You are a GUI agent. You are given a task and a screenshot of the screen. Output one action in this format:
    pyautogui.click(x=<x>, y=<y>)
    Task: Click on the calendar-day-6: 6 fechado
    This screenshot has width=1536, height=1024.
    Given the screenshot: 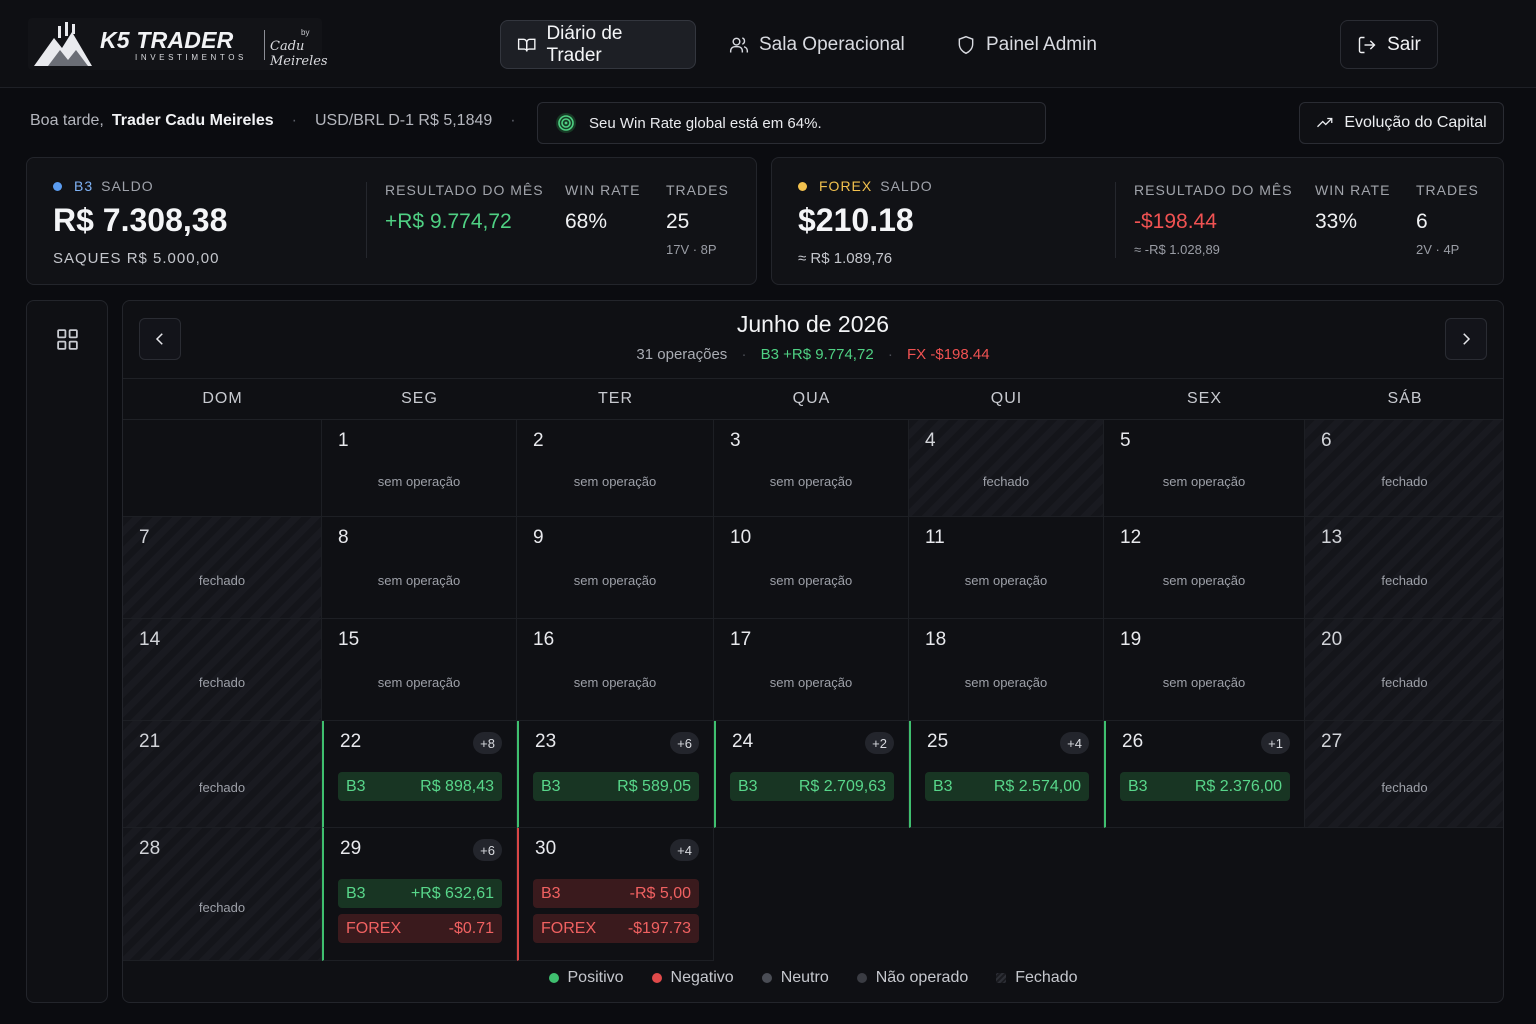 What is the action you would take?
    pyautogui.click(x=1404, y=468)
    